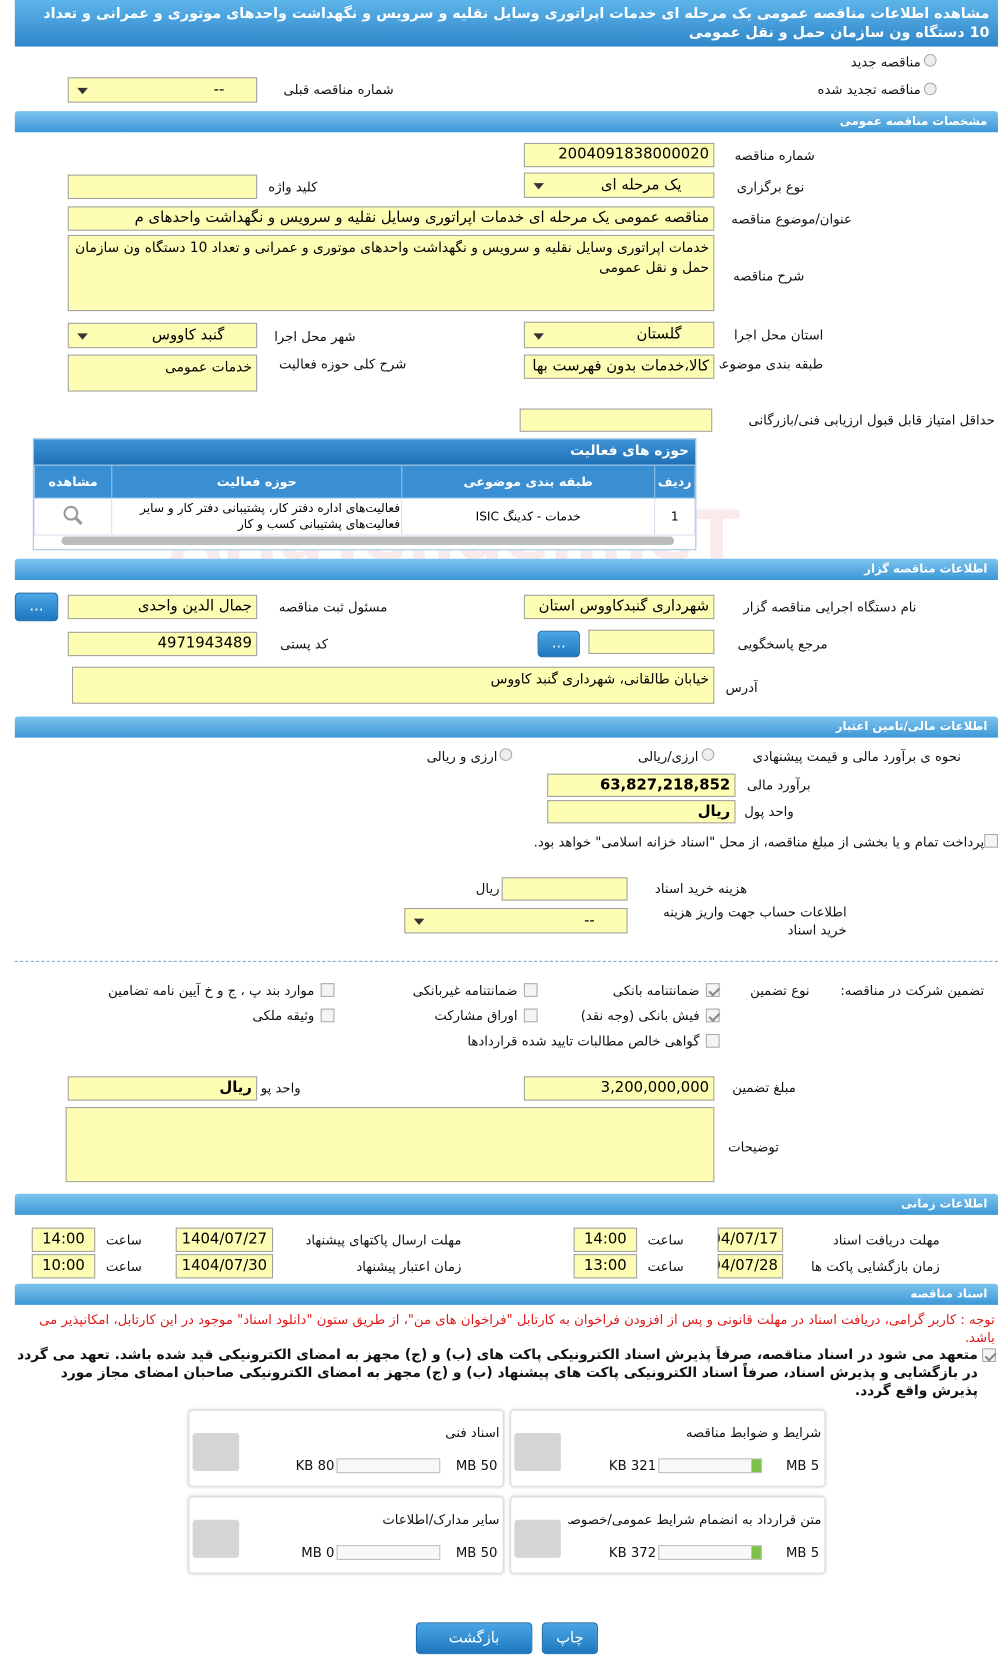 Image resolution: width=998 pixels, height=1659 pixels. I want to click on column-header: طبقه بندی موضوعی, so click(528, 481).